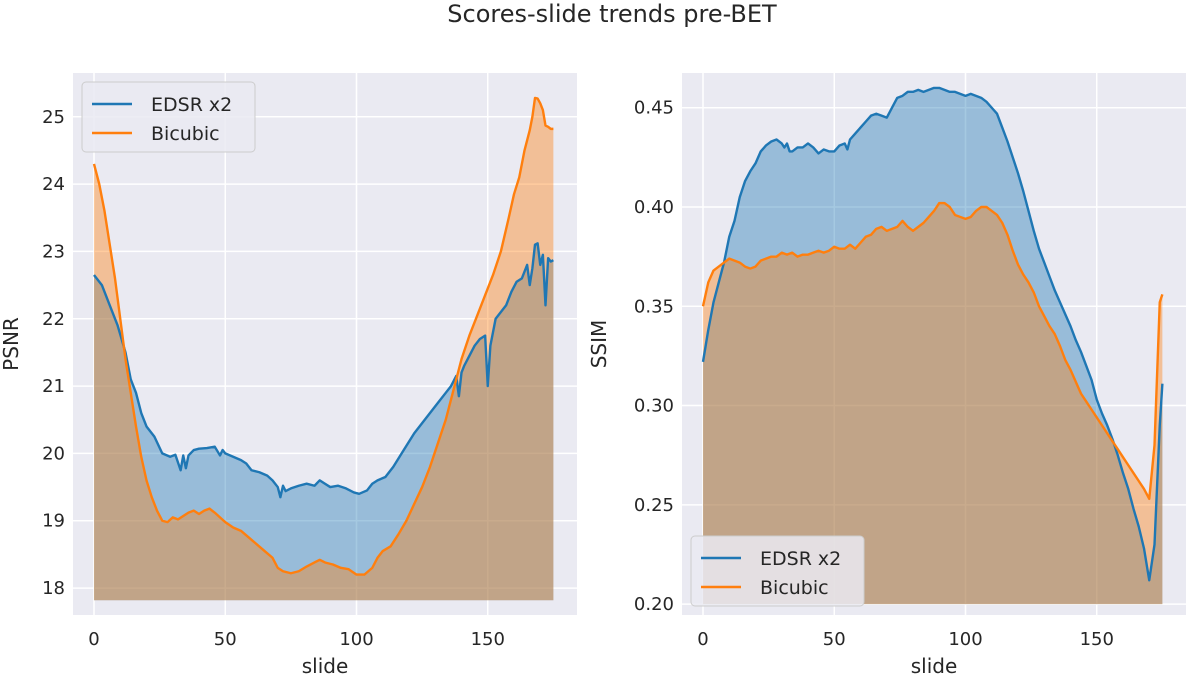 This screenshot has height=679, width=1187. What do you see at coordinates (654, 505) in the screenshot?
I see `y-tick-label: 0.25` at bounding box center [654, 505].